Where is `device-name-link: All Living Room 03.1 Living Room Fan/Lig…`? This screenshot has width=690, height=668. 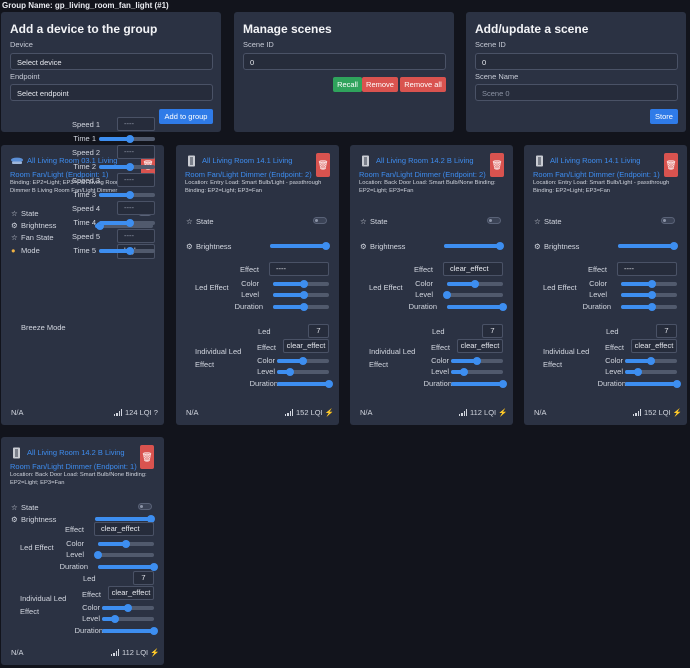 device-name-link: All Living Room 03.1 Living Room Fan/Lig… is located at coordinates (64, 167).